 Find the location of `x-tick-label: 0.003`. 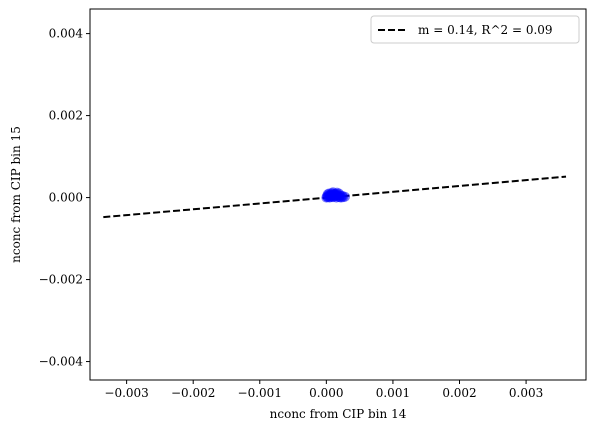

x-tick-label: 0.003 is located at coordinates (526, 393).